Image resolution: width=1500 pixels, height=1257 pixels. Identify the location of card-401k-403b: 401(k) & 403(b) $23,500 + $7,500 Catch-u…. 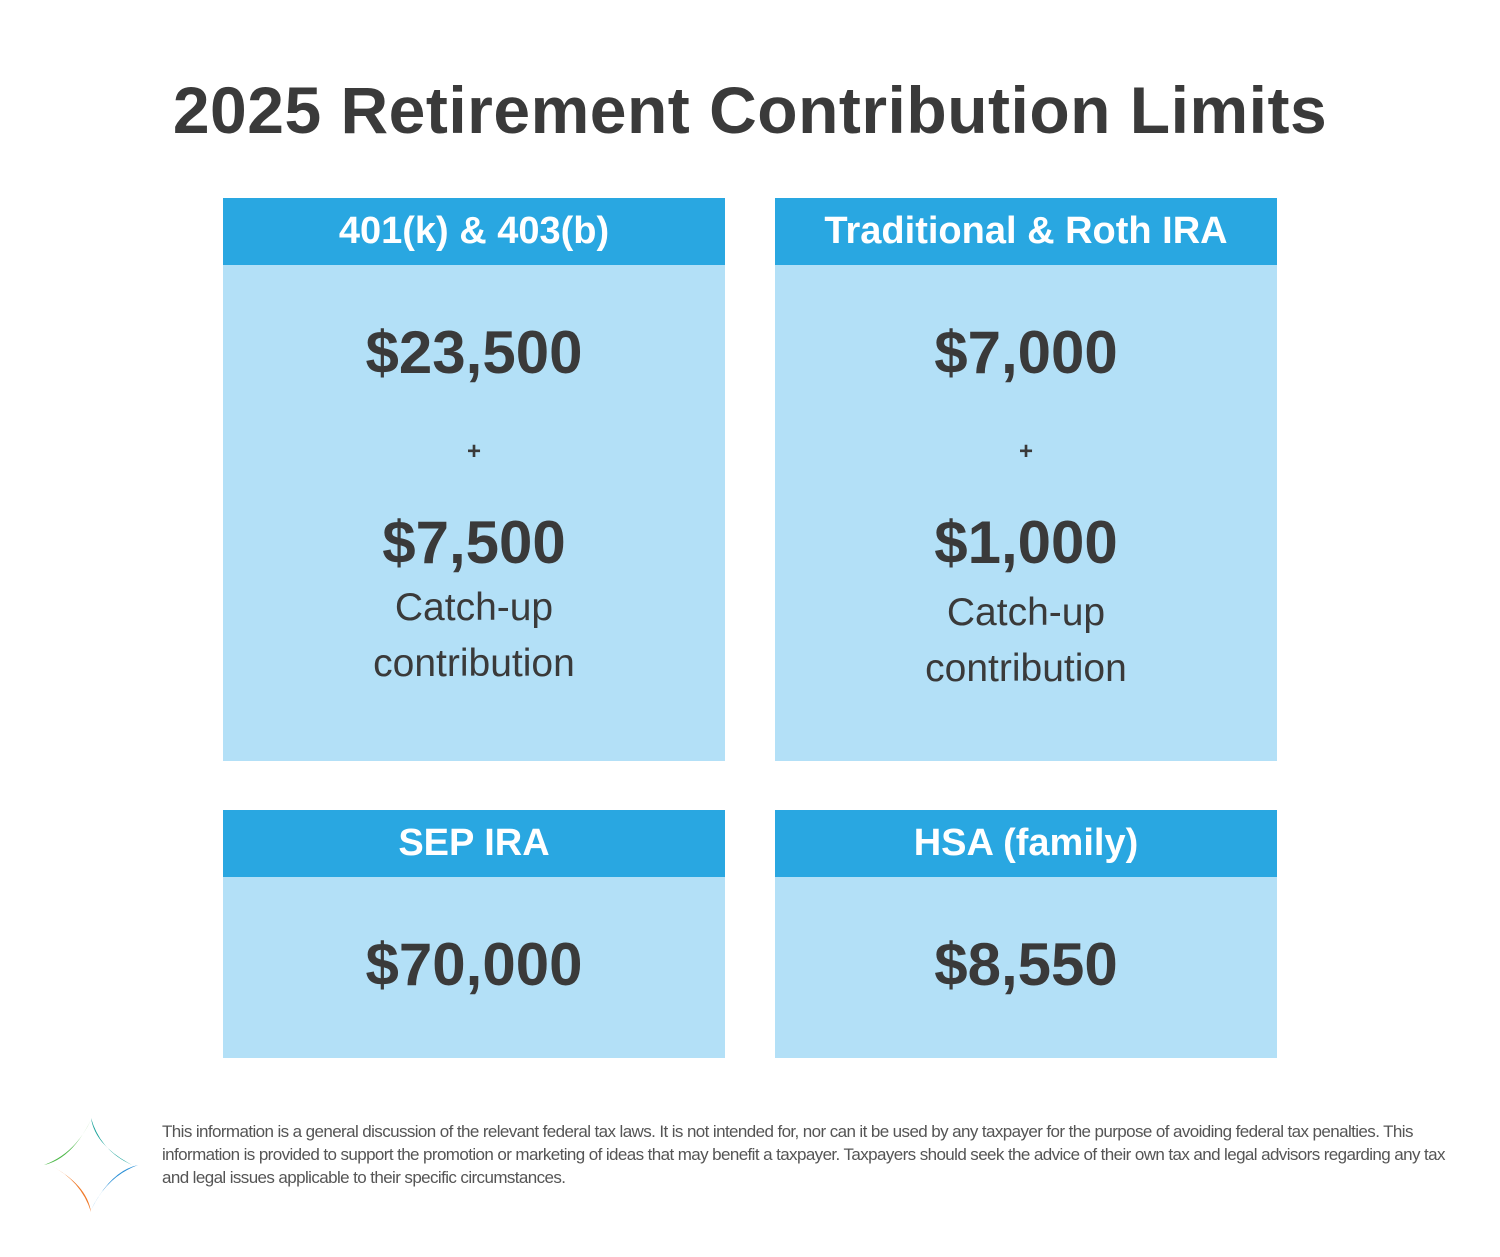
(474, 479).